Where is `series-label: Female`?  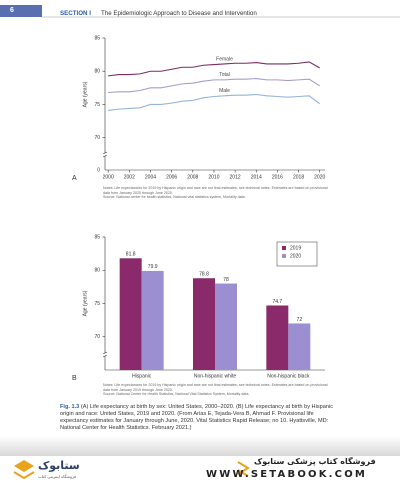 series-label: Female is located at coordinates (224, 59).